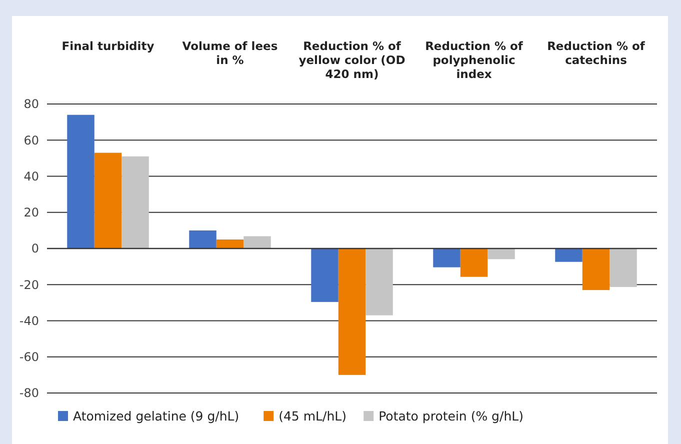 Image resolution: width=681 pixels, height=444 pixels. What do you see at coordinates (29, 357) in the screenshot?
I see `y-tick-label: -60` at bounding box center [29, 357].